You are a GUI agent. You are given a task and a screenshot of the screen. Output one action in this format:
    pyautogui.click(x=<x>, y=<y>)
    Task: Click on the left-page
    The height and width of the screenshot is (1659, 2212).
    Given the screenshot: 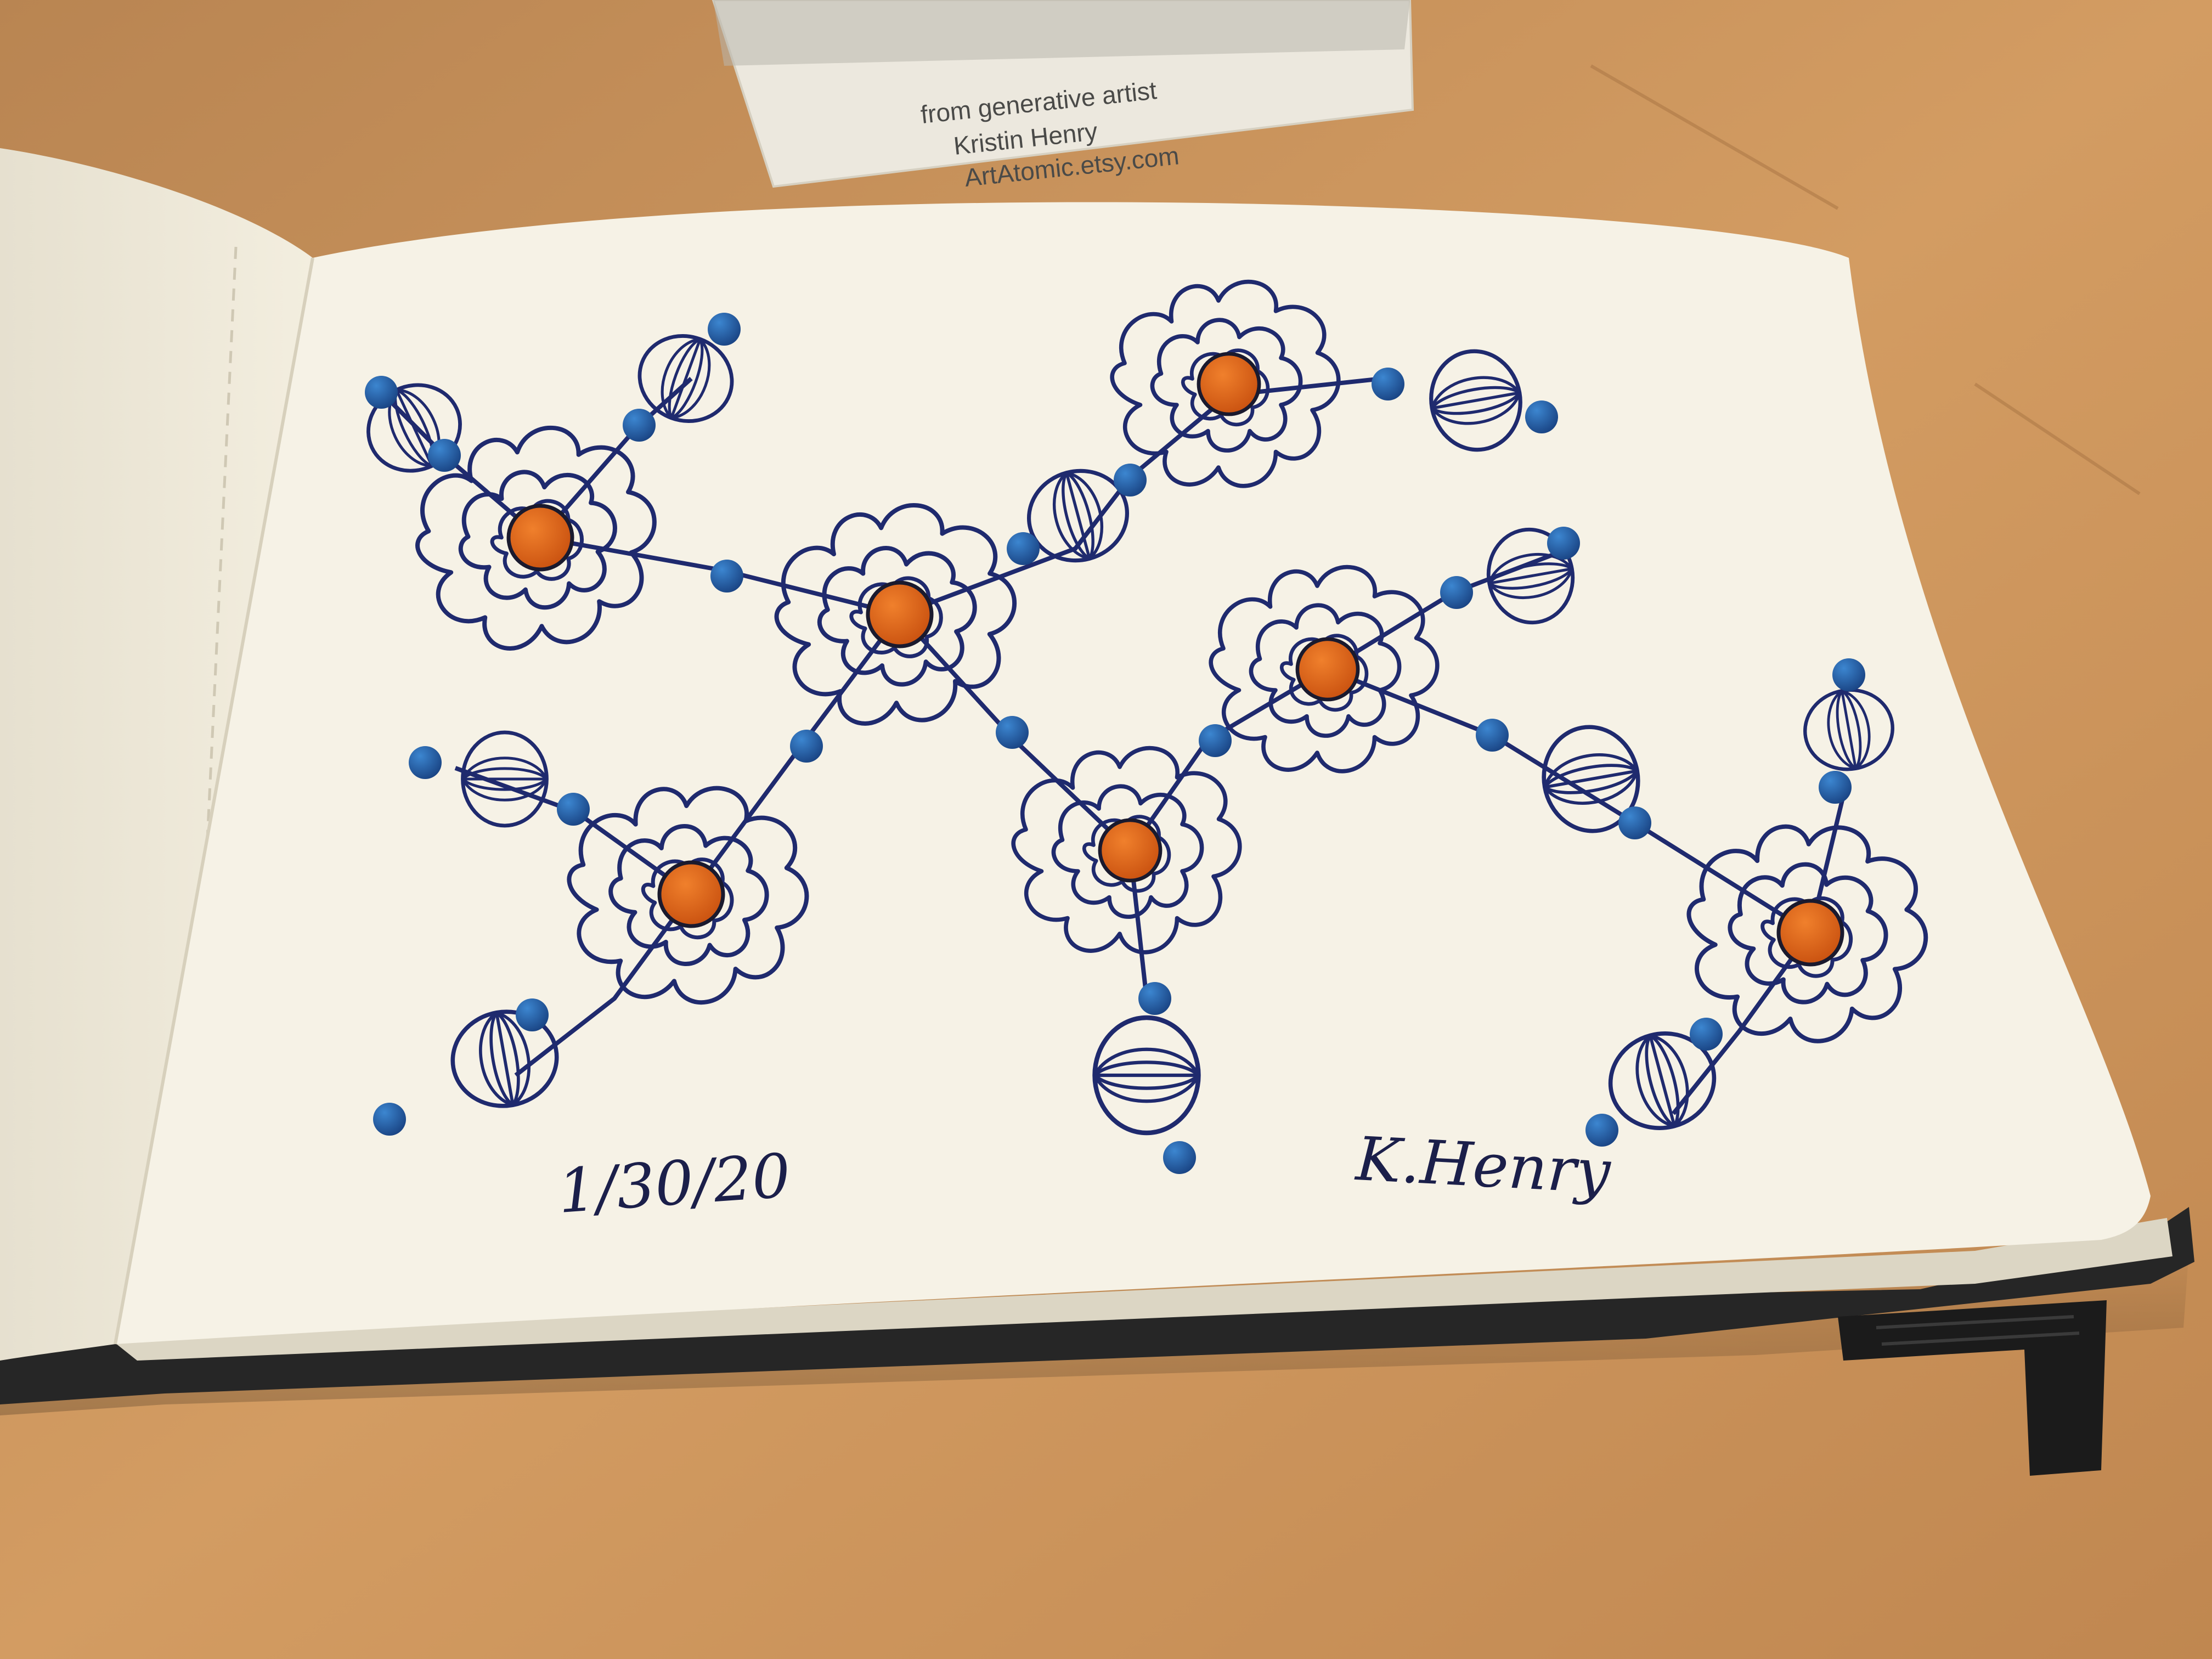 What is the action you would take?
    pyautogui.click(x=156, y=754)
    